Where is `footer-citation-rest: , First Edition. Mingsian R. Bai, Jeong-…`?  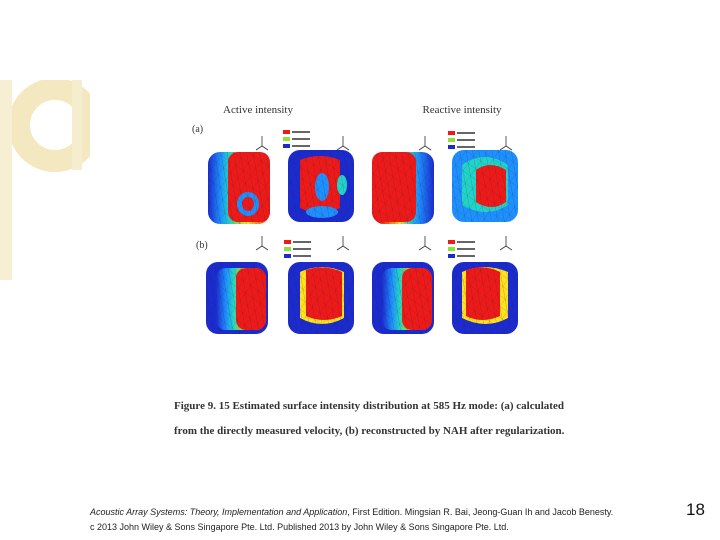 footer-citation-rest: , First Edition. Mingsian R. Bai, Jeong-… is located at coordinates (480, 512).